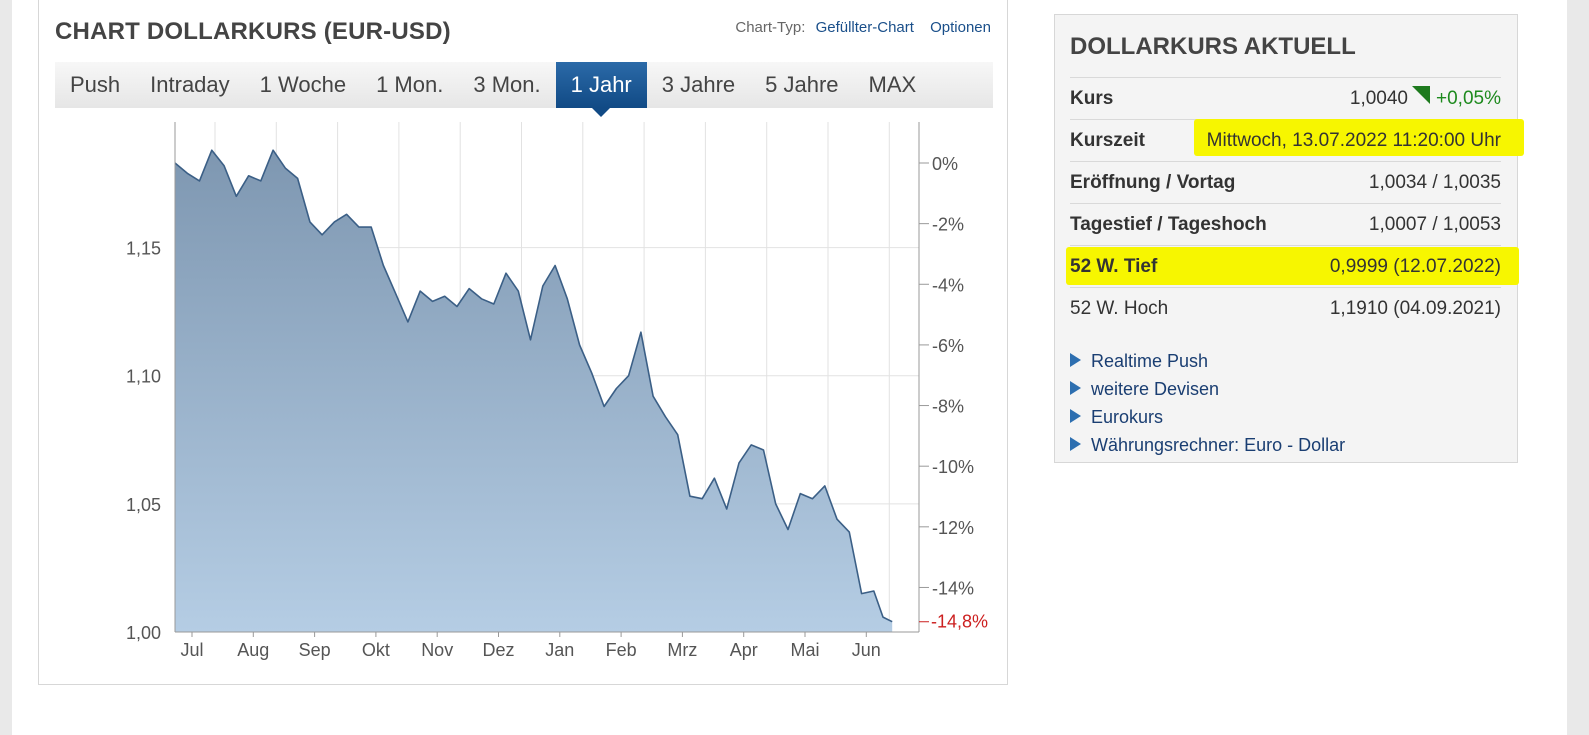  Describe the element at coordinates (1415, 266) in the screenshot. I see `quote-value: 0,9999 (12.07.2022)` at that location.